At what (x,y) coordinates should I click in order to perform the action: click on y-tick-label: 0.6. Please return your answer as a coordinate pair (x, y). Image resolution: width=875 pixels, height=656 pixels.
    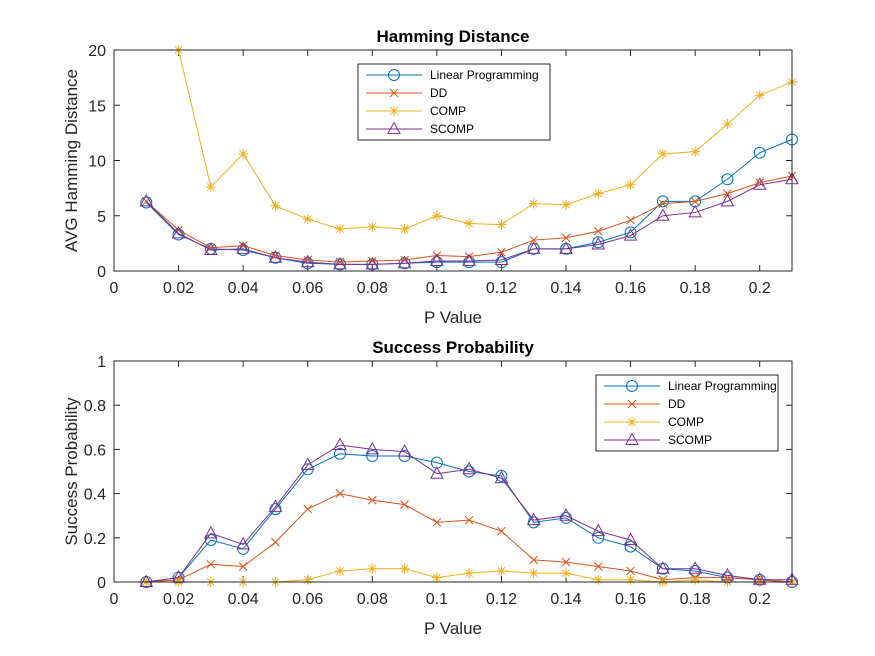
    Looking at the image, I should click on (95, 450).